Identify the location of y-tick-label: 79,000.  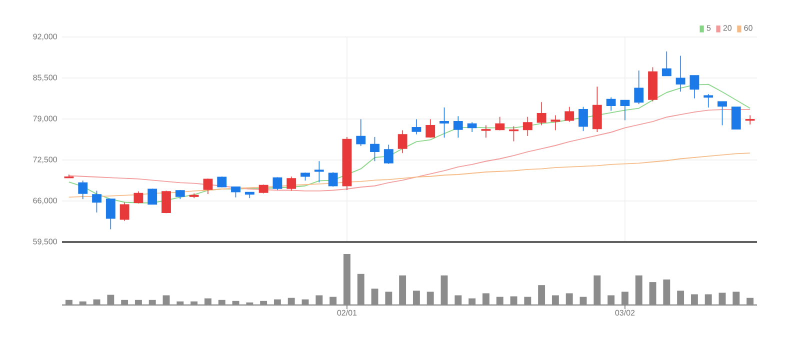
(45, 119).